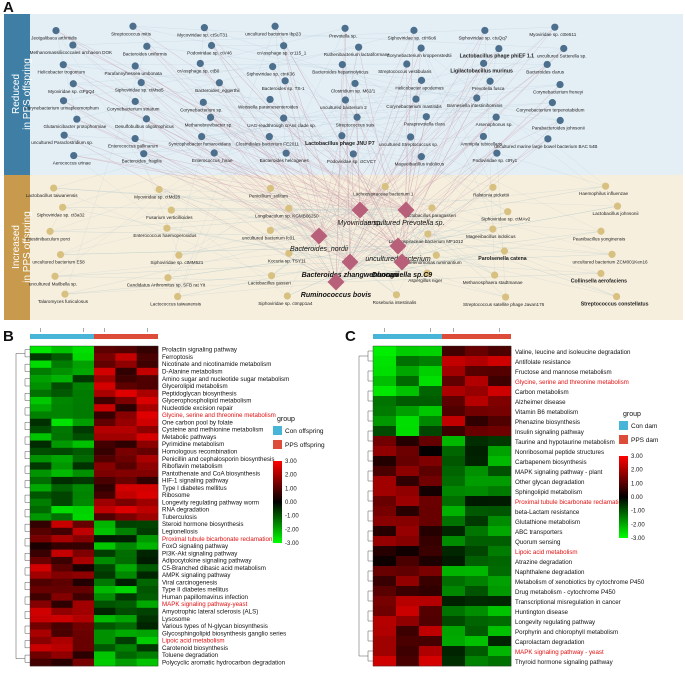 This screenshot has height=674, width=685. What do you see at coordinates (189, 437) in the screenshot?
I see `pathway-label: Metabolic pathways` at bounding box center [189, 437].